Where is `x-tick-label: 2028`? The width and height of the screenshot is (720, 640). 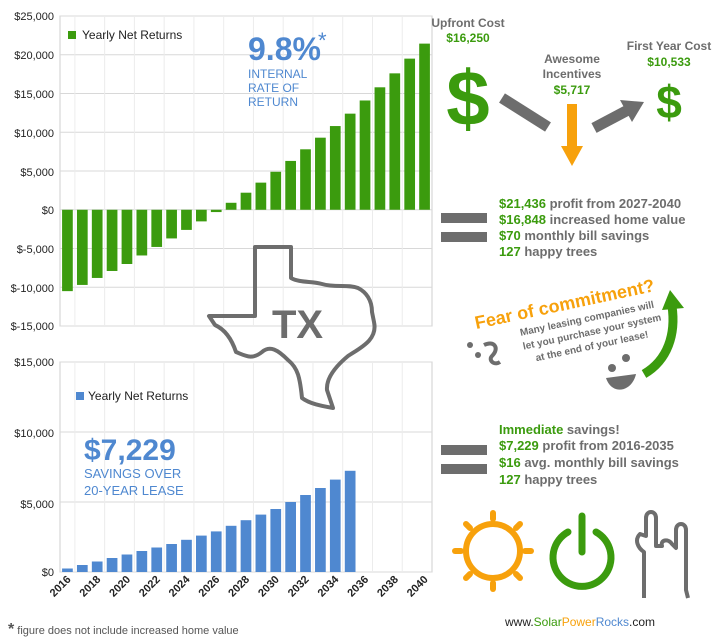 x-tick-label: 2028 is located at coordinates (239, 587).